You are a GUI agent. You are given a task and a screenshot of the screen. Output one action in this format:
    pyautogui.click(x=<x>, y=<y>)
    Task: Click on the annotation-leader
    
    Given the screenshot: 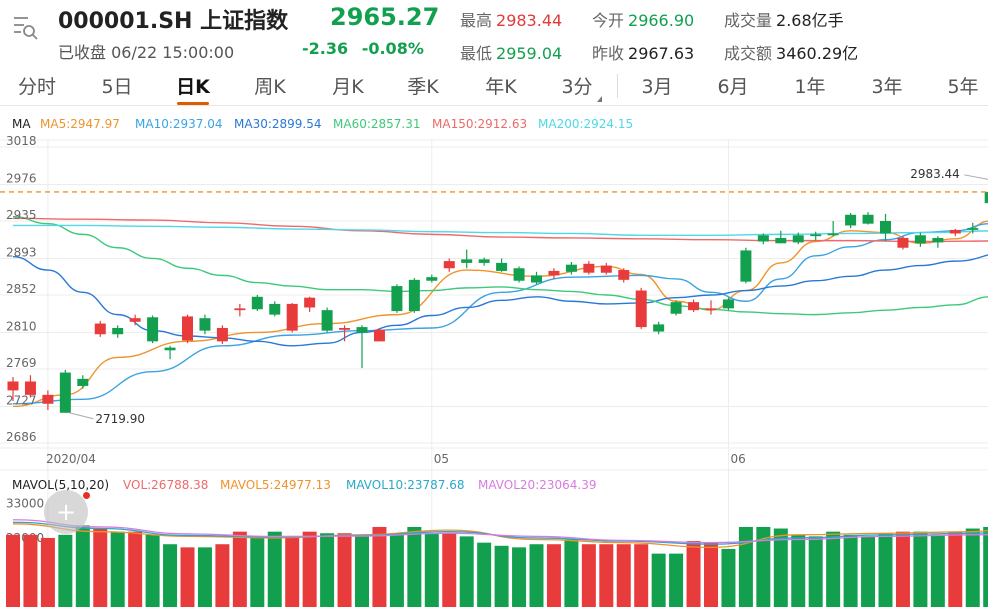 What is the action you would take?
    pyautogui.click(x=81, y=416)
    